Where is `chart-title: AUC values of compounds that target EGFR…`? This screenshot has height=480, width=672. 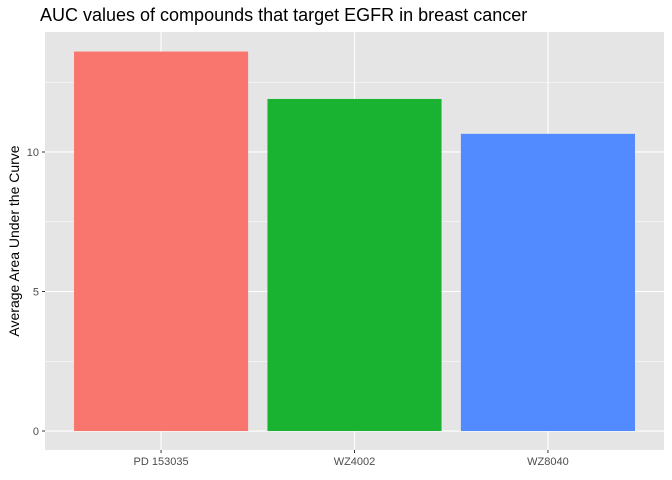 chart-title: AUC values of compounds that target EGFR… is located at coordinates (283, 15).